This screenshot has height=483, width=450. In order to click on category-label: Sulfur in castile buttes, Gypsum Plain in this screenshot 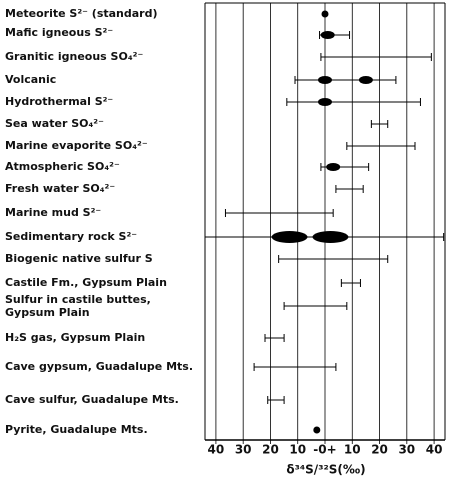, I will do `click(78, 306)`.